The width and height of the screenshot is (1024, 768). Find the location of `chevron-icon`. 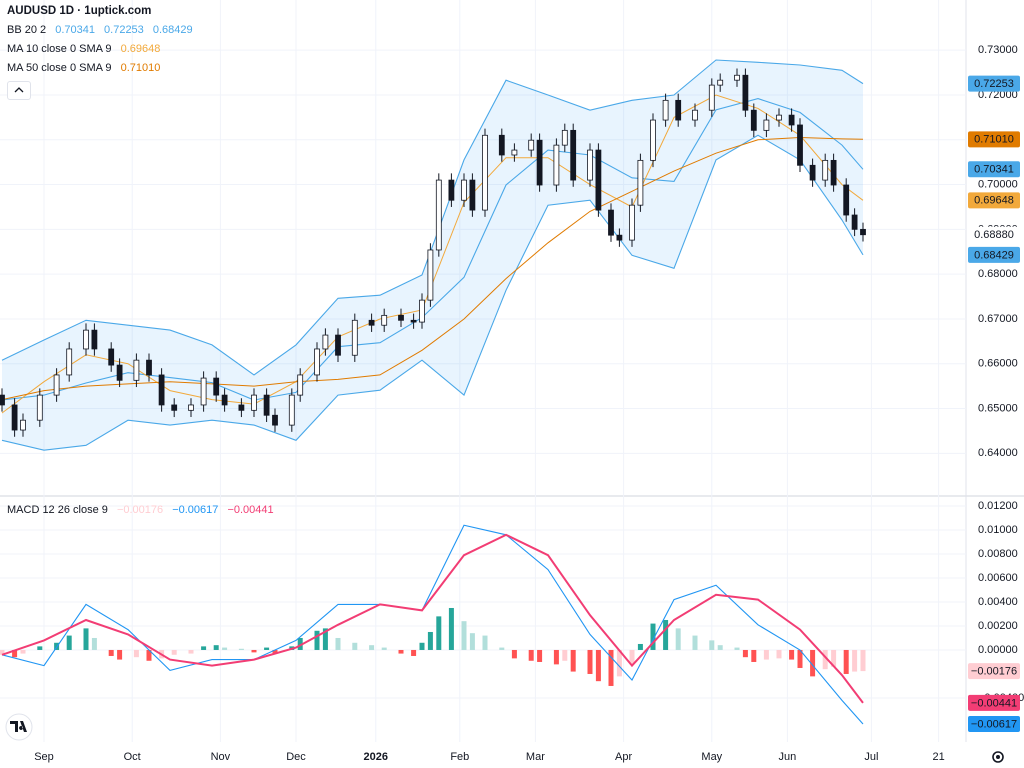

chevron-icon is located at coordinates (19, 90).